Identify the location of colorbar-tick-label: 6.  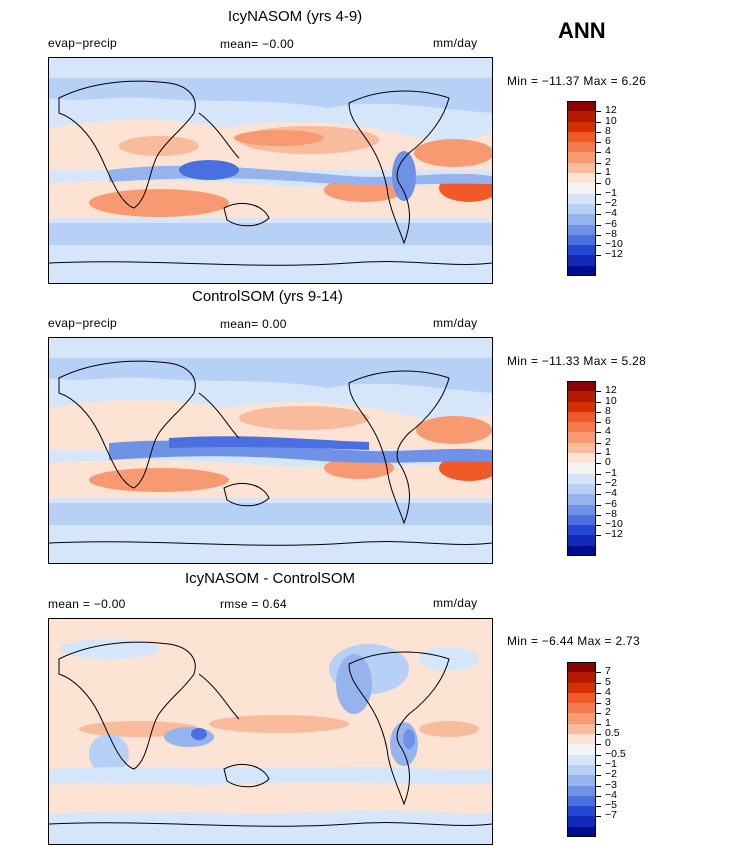
(608, 141).